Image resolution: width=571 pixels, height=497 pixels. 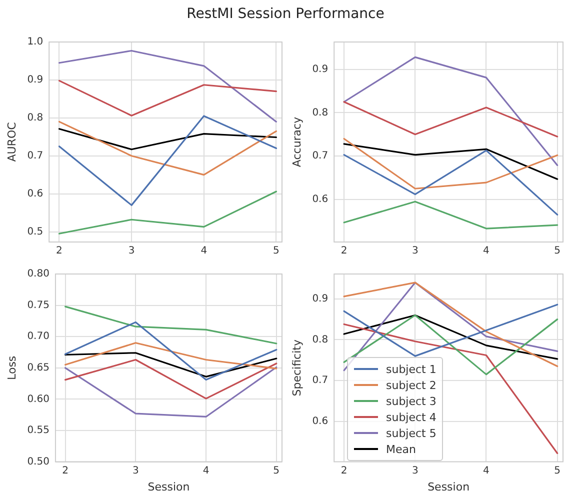 What do you see at coordinates (35, 42) in the screenshot?
I see `y-tick-label: 1.0` at bounding box center [35, 42].